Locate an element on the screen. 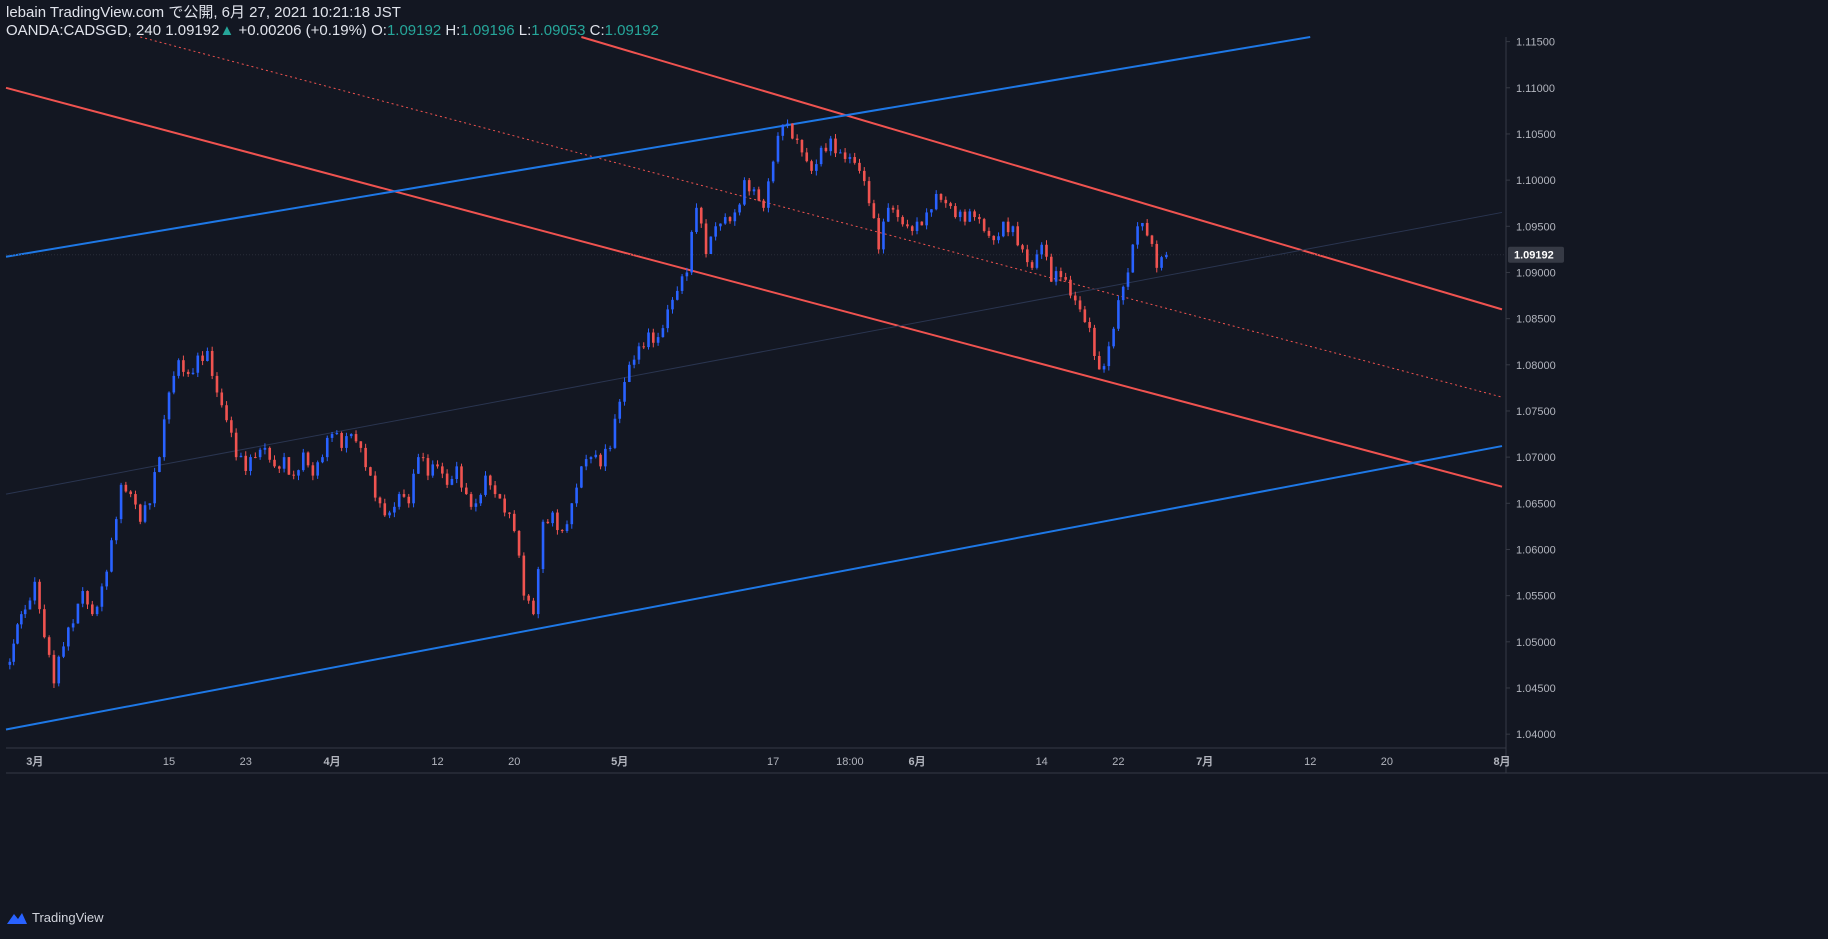  up-arrow-icon: ▲ is located at coordinates (227, 30).